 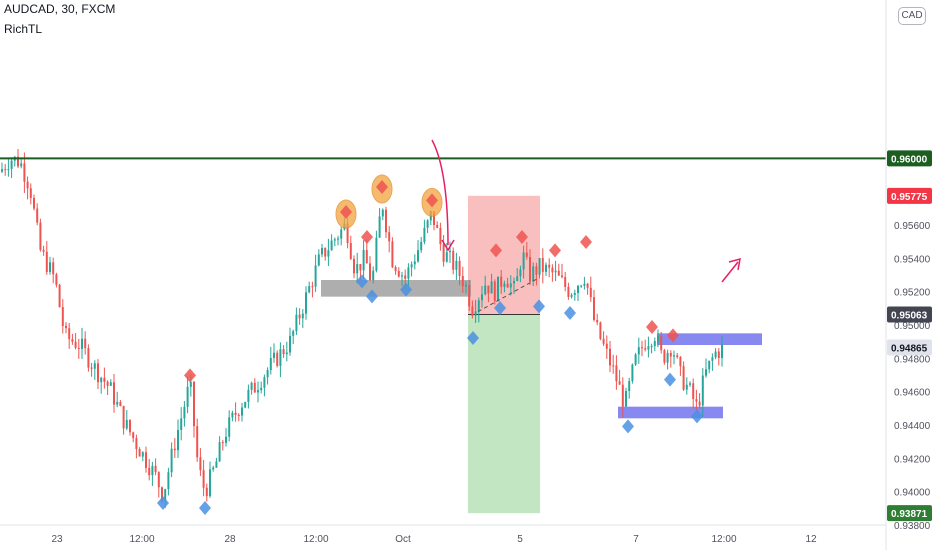 I want to click on currency-badge: CAD, so click(x=912, y=16).